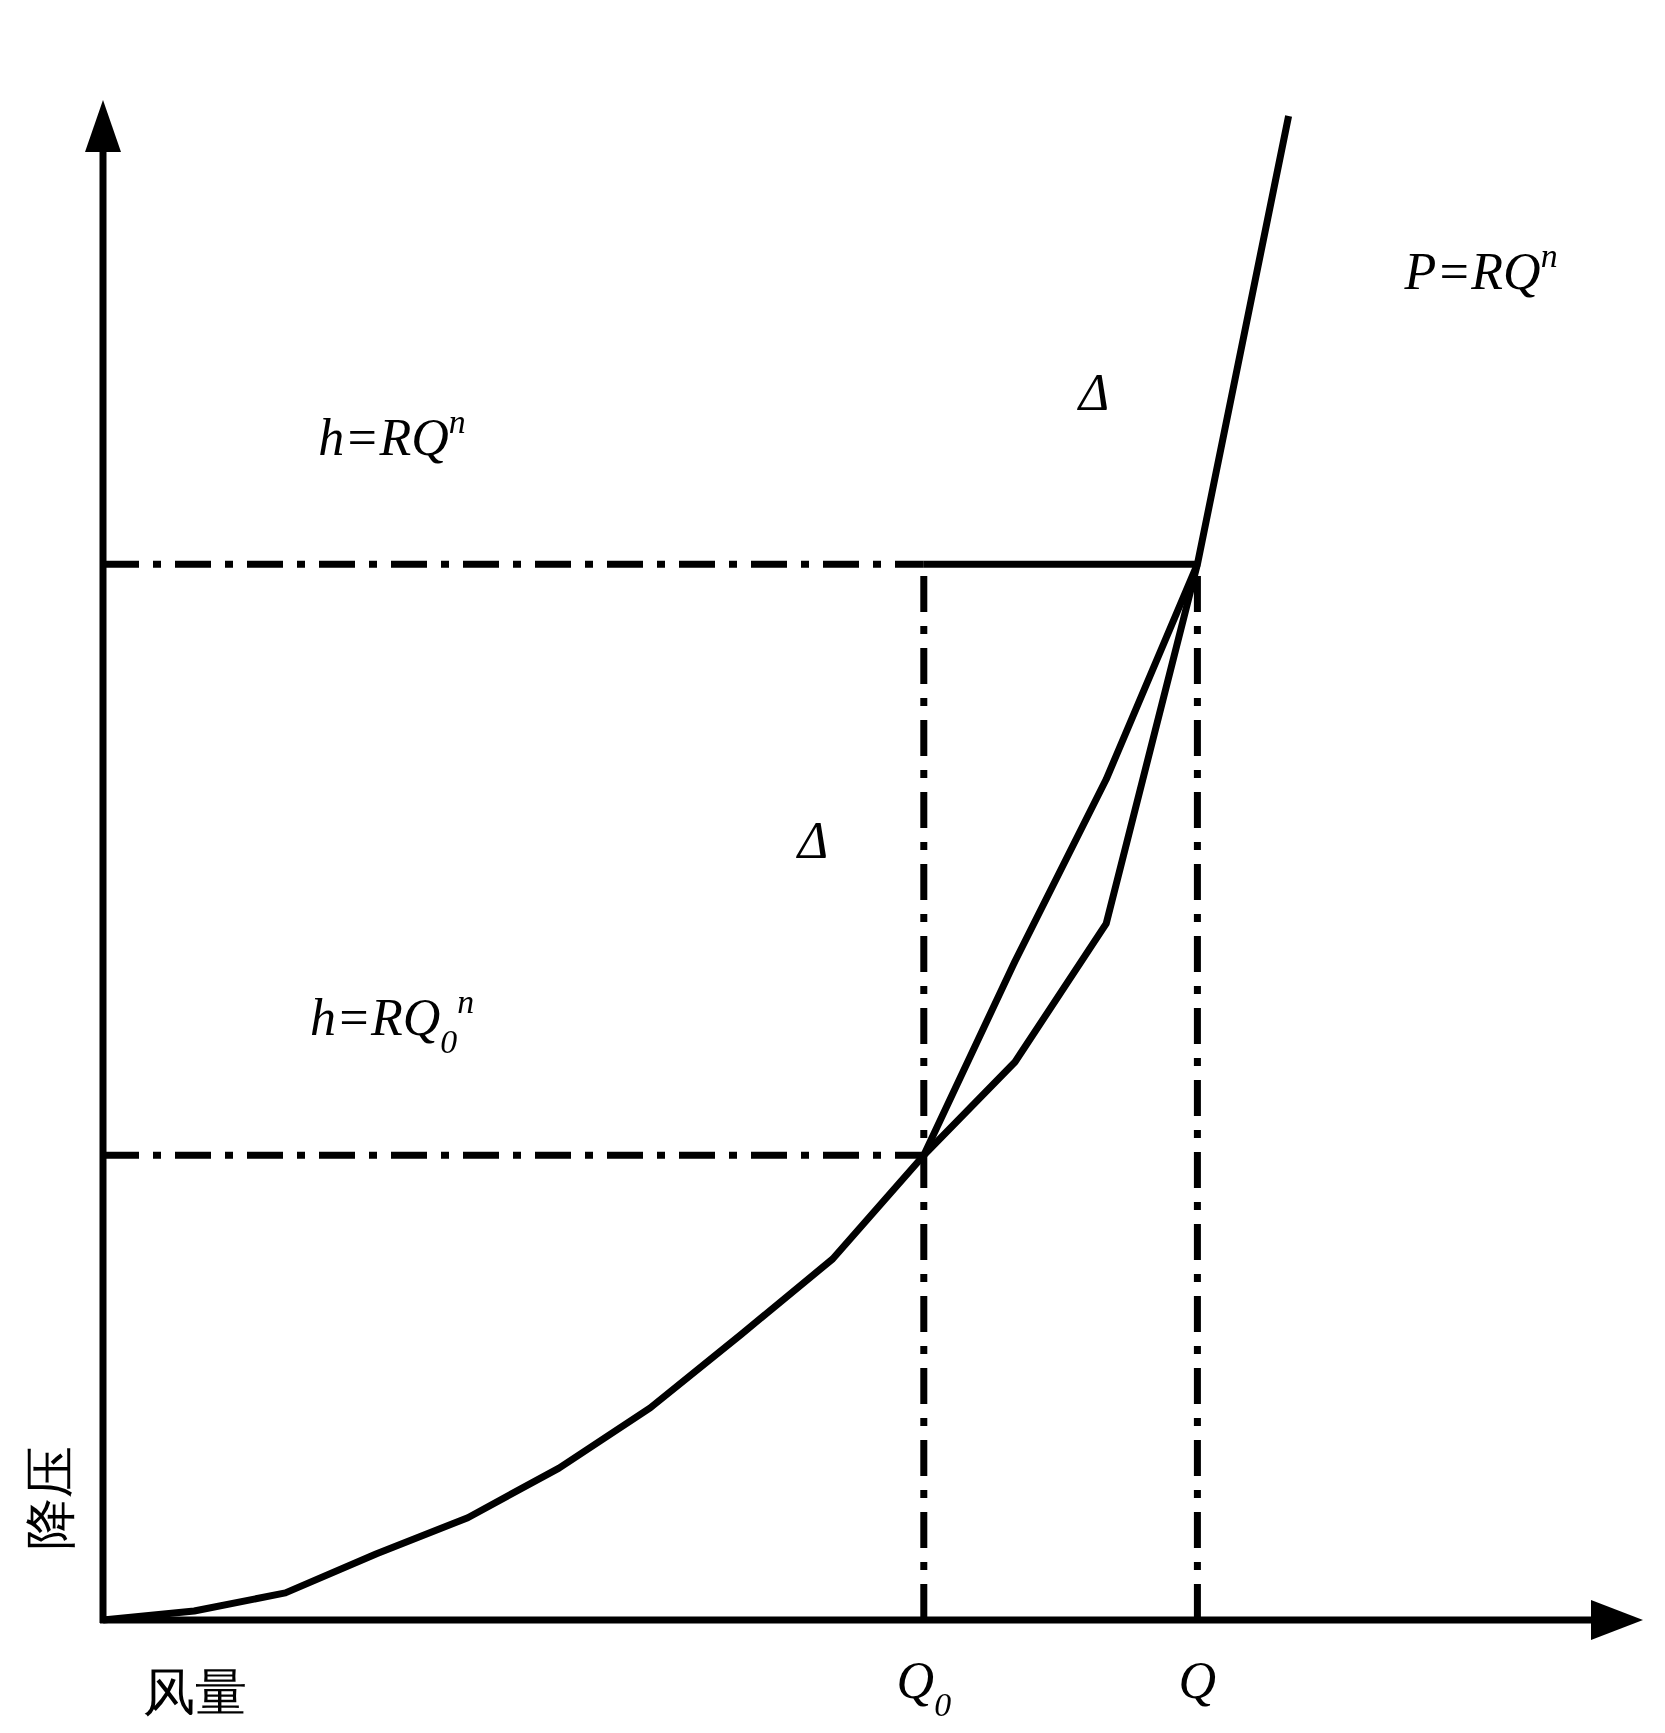 The height and width of the screenshot is (1733, 1665). Describe the element at coordinates (195, 1692) in the screenshot. I see `x-axis-title: 风量` at that location.